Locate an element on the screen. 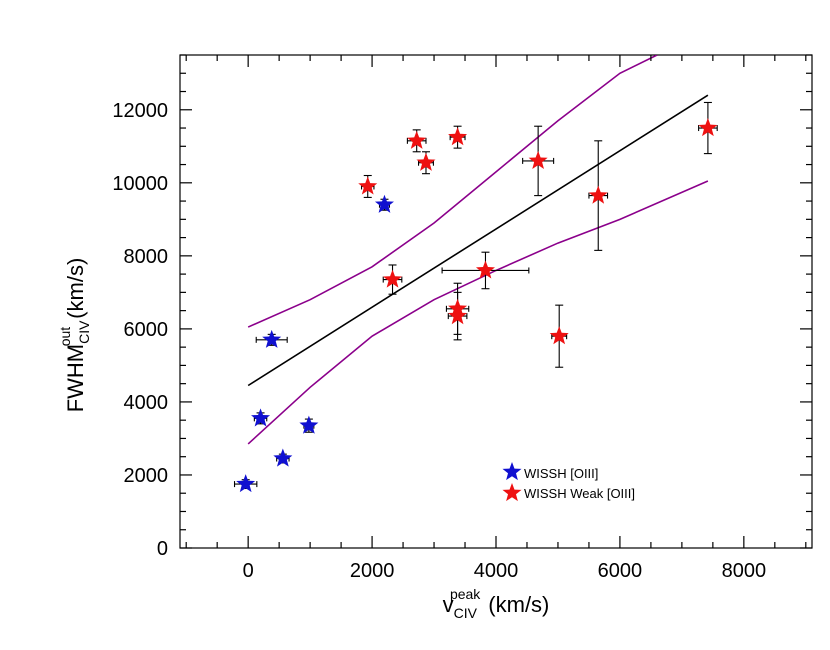  y-axis-title: FWHMCIVout (km/s) is located at coordinates (74, 335).